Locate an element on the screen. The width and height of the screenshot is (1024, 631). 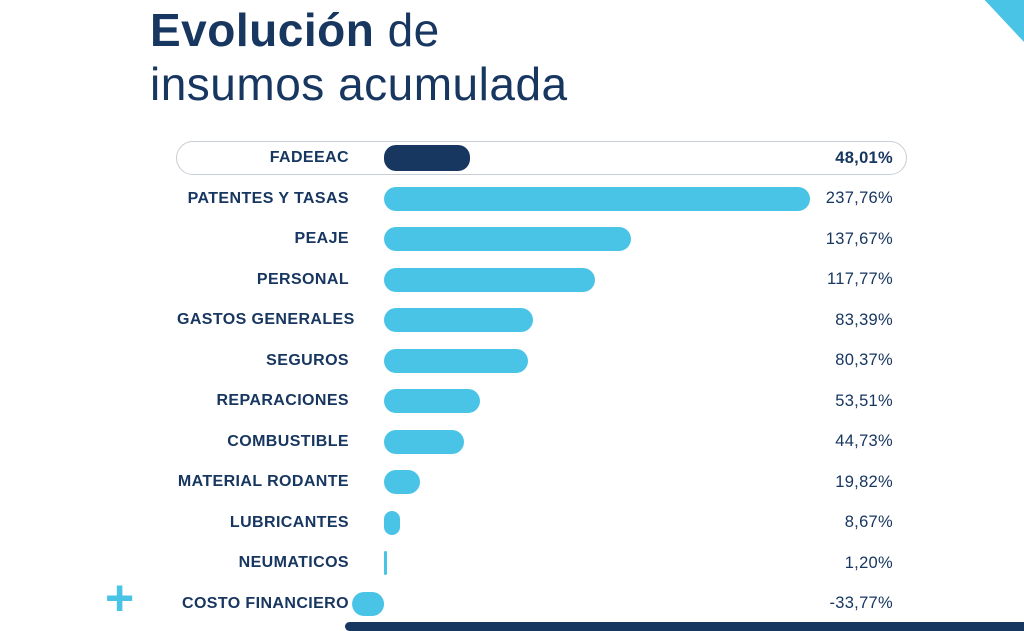
chart-row: LUBRICANTES 8,67% is located at coordinates (541, 523).